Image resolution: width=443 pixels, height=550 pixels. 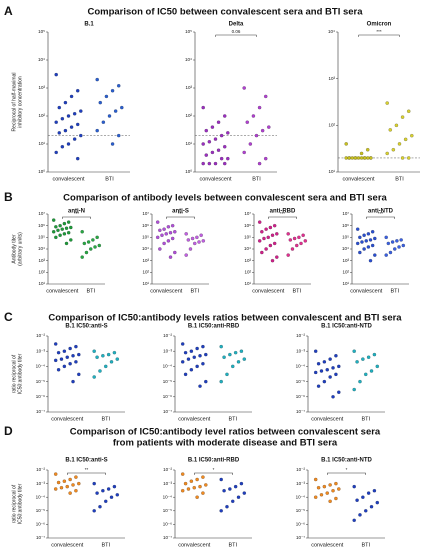 I want to click on y-axis-label: (arbitrary units), so click(x=20, y=249).